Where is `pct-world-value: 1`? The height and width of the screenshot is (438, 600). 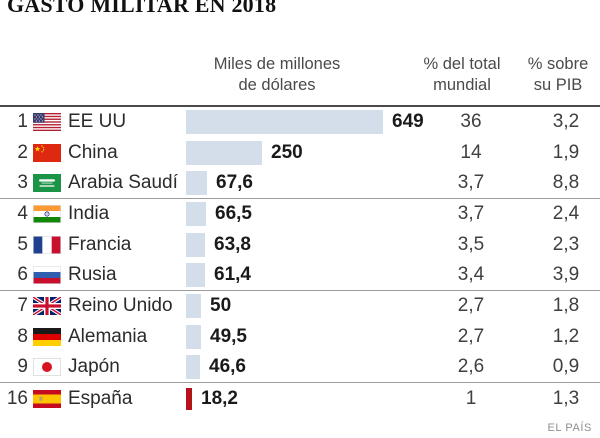
pct-world-value: 1 is located at coordinates (471, 398).